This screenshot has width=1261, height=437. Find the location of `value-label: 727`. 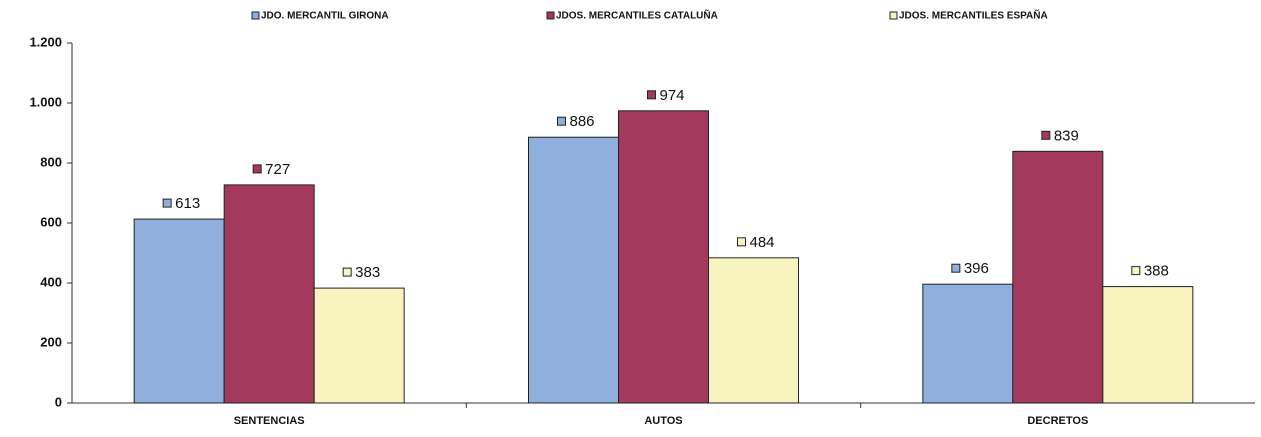

value-label: 727 is located at coordinates (277, 169).